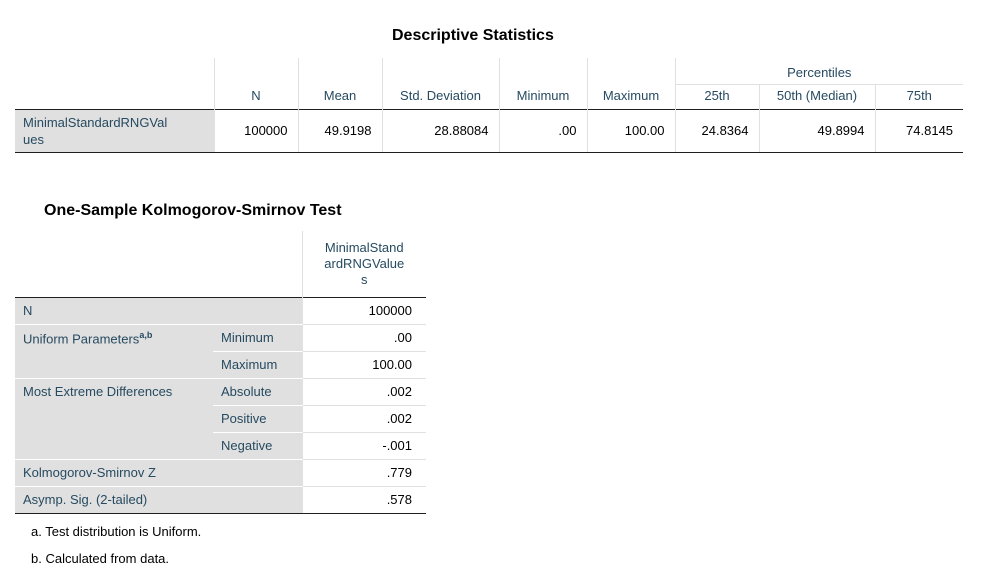 Image resolution: width=995 pixels, height=585 pixels. Describe the element at coordinates (440, 130) in the screenshot. I see `cell-std: 28.88084` at that location.